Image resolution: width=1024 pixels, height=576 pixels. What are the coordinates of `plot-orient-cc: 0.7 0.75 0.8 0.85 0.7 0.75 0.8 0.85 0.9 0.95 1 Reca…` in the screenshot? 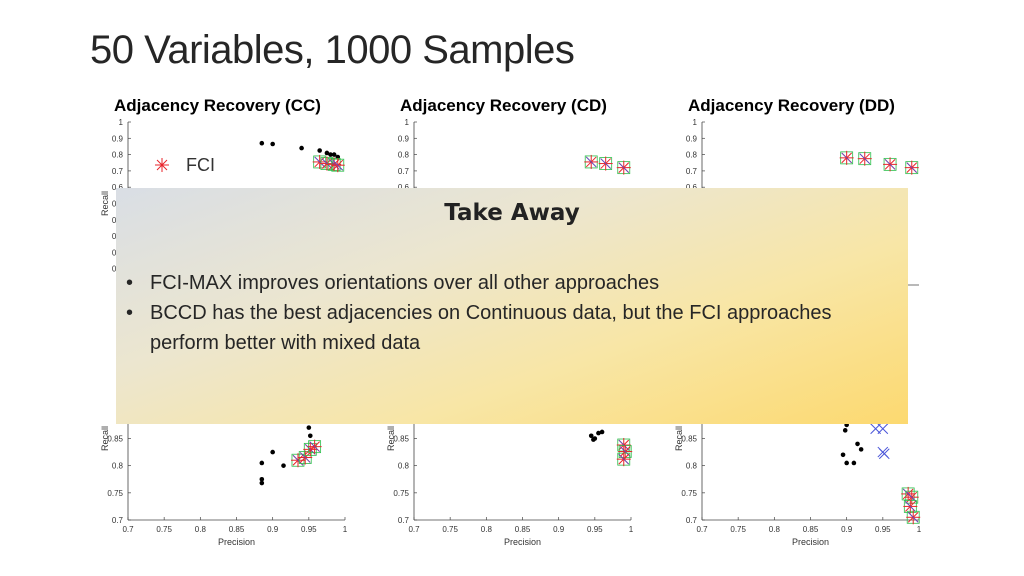 It's located at (245, 446).